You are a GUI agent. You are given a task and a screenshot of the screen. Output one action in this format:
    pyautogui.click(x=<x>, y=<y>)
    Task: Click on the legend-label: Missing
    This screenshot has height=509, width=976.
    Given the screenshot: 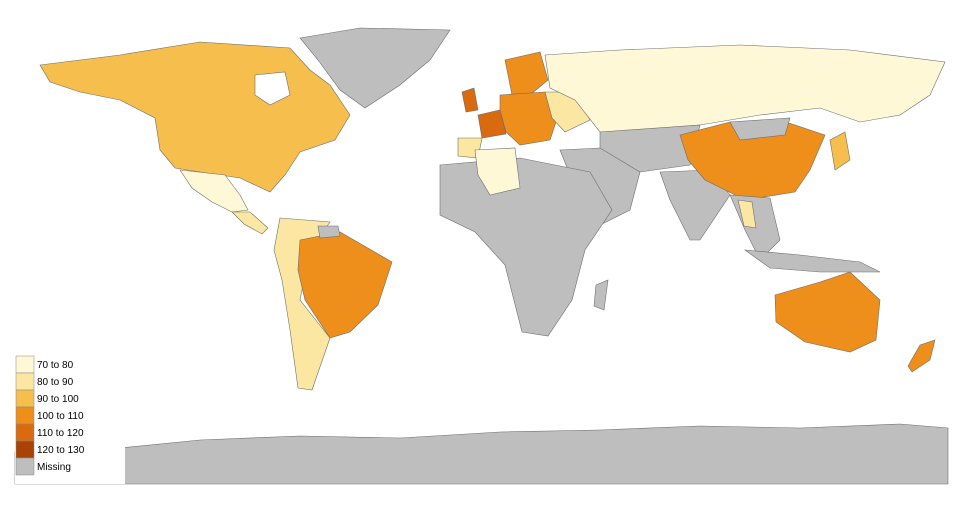 What is the action you would take?
    pyautogui.click(x=54, y=467)
    